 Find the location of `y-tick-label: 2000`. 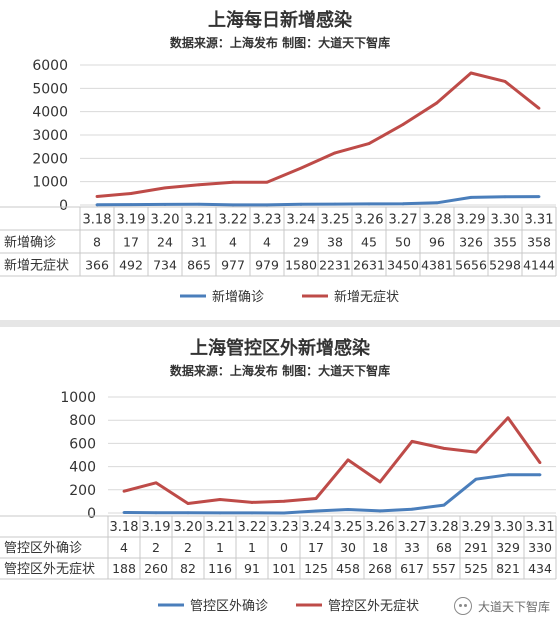

y-tick-label: 2000 is located at coordinates (50, 159).